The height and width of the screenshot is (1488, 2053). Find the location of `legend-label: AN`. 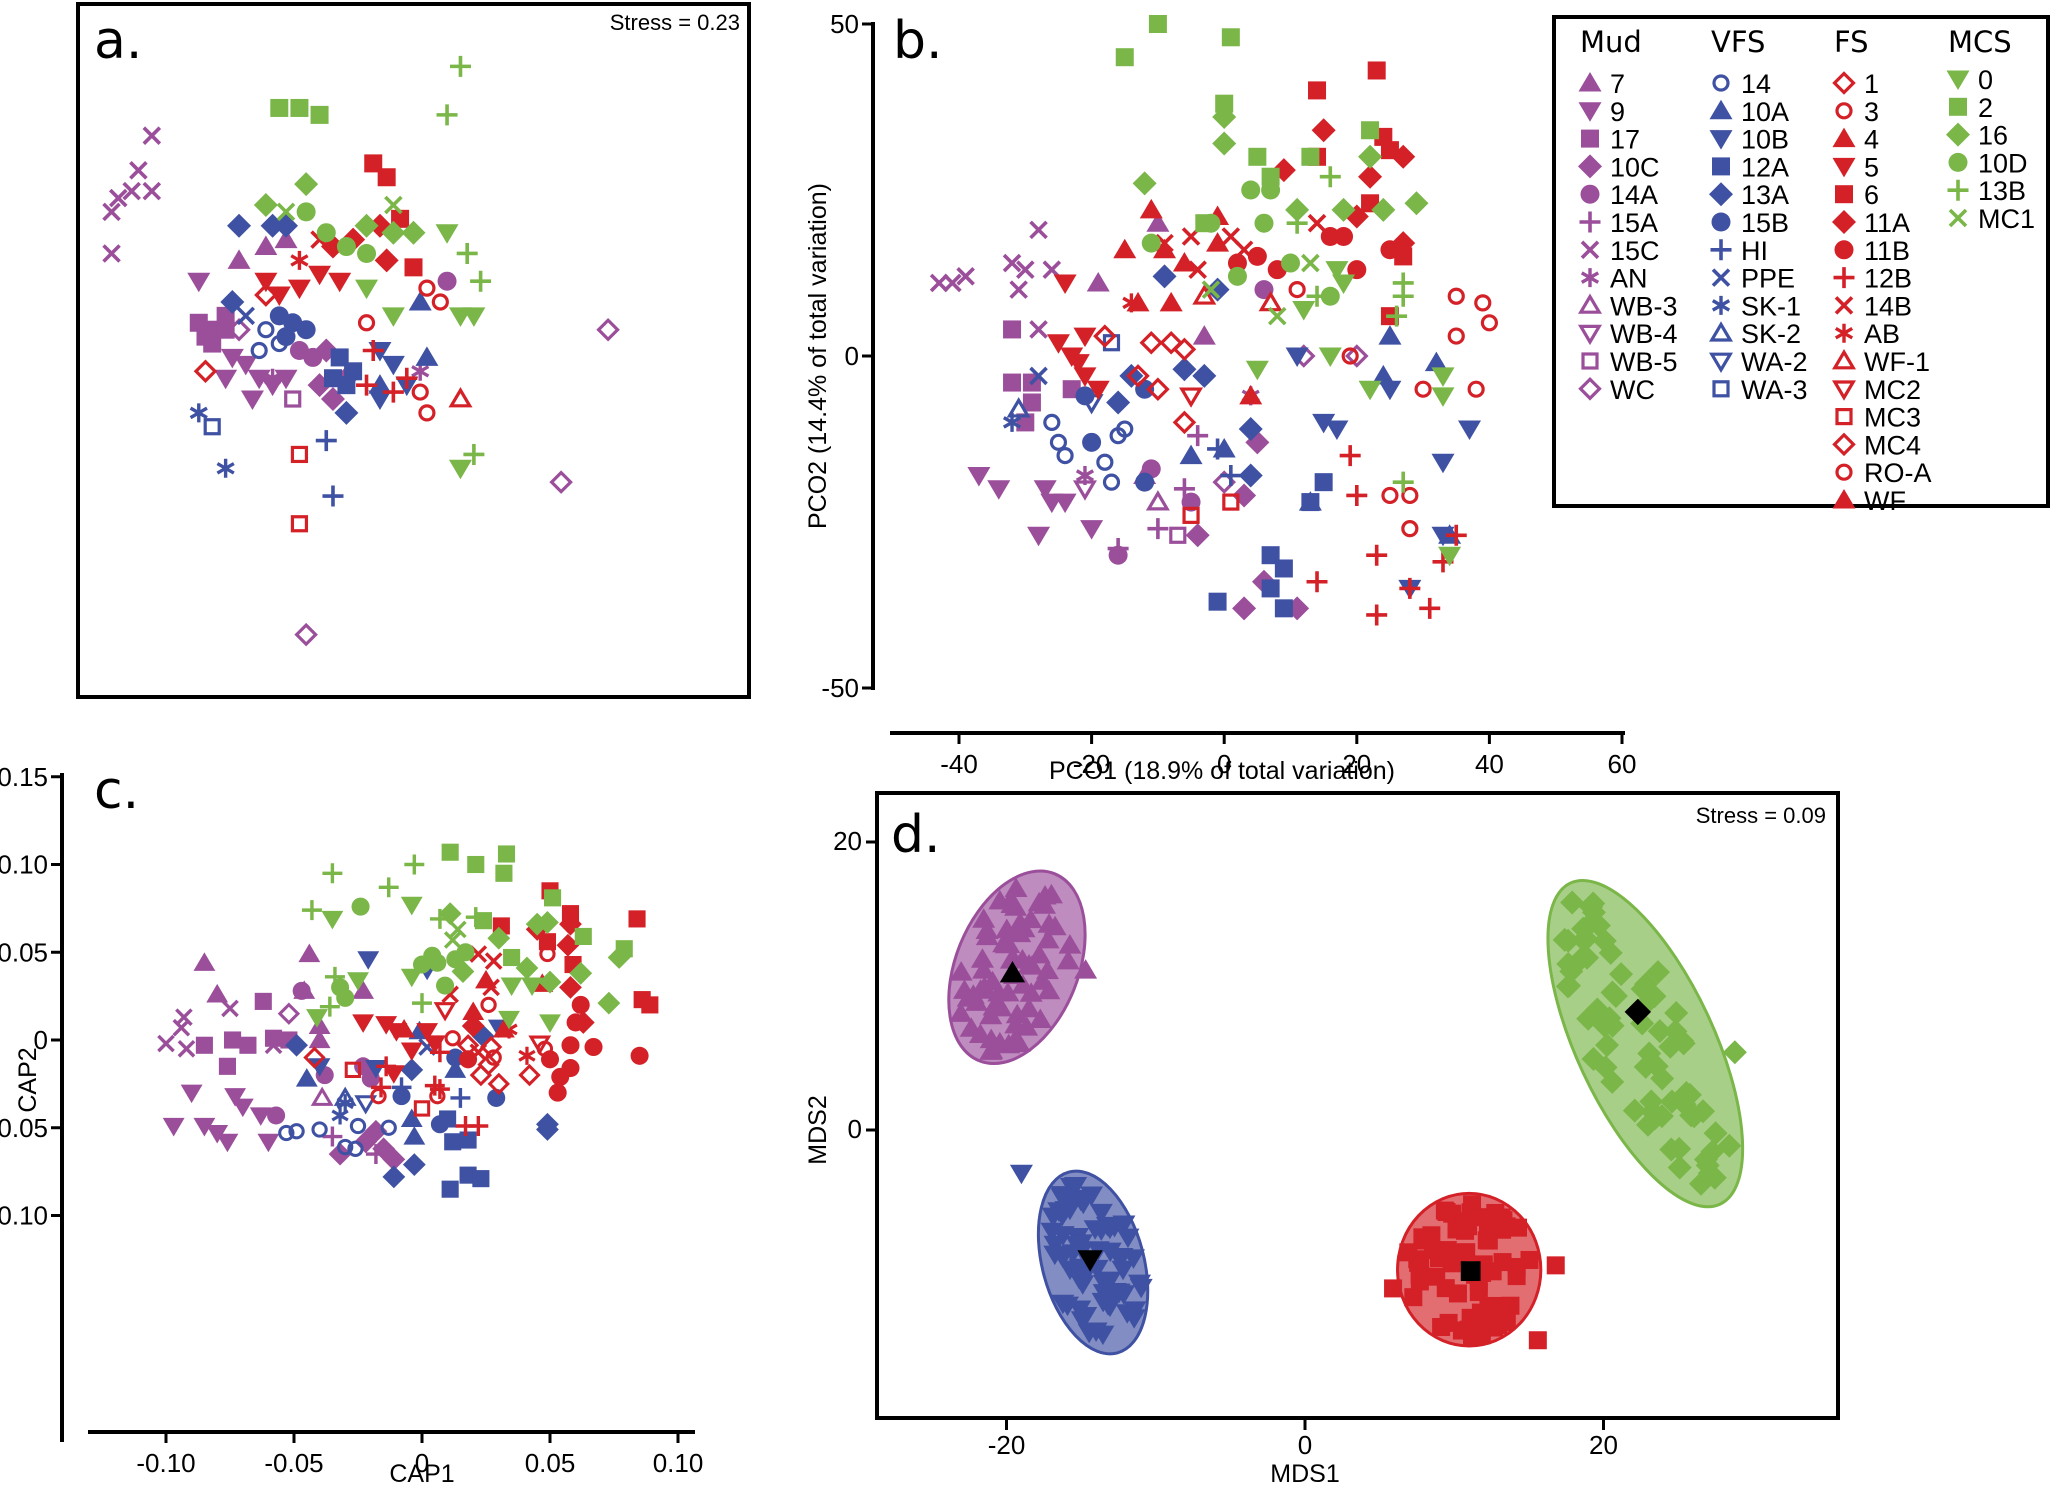

legend-label: AN is located at coordinates (1629, 279).